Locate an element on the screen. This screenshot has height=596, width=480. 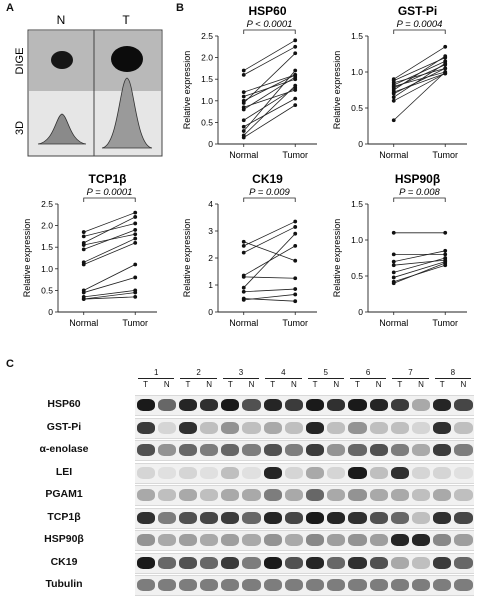
y-tick-label: 2.5 is located at coordinates (47, 204).